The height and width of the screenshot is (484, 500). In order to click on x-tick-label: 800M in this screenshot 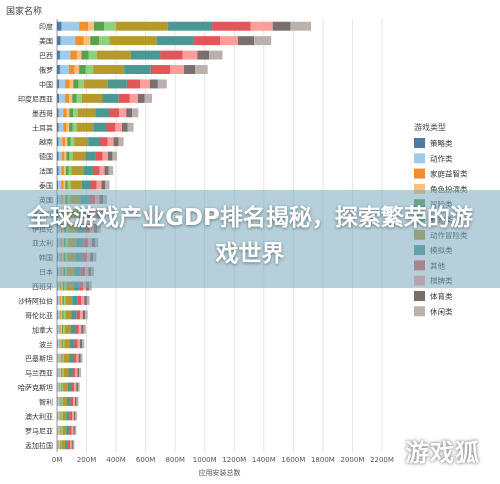, I will do `click(174, 460)`.